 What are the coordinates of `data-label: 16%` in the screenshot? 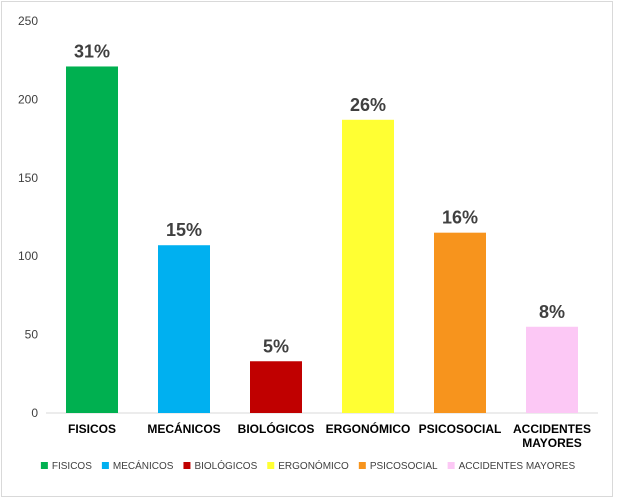 It's located at (460, 218).